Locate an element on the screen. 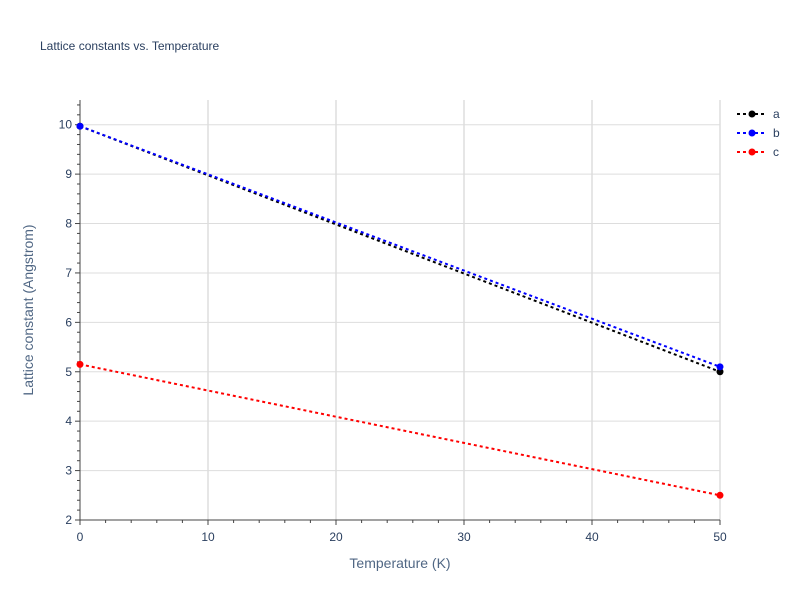 This screenshot has height=600, width=800. legend-label-a: a is located at coordinates (776, 114).